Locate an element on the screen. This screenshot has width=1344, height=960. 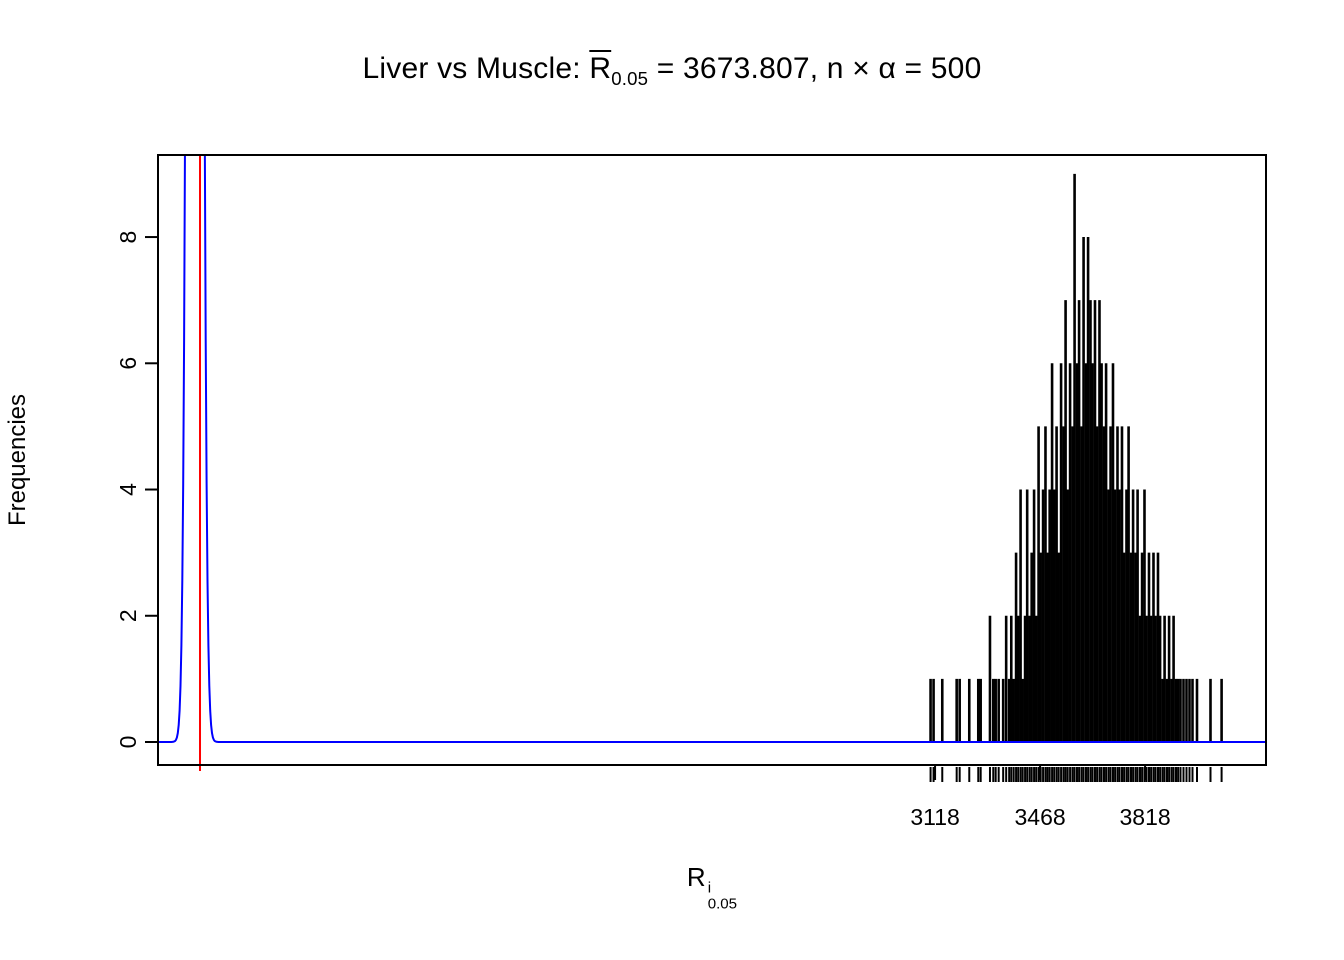
y-tick-label: 6 is located at coordinates (128, 363).